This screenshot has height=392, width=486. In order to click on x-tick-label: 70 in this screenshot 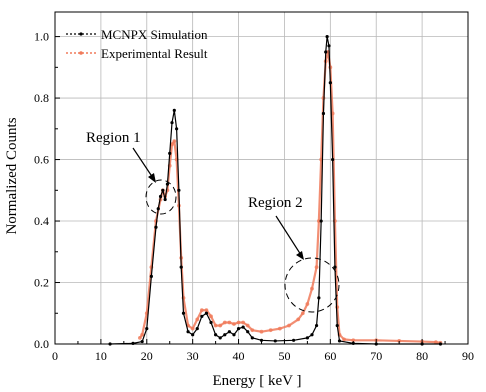, I will do `click(376, 356)`.